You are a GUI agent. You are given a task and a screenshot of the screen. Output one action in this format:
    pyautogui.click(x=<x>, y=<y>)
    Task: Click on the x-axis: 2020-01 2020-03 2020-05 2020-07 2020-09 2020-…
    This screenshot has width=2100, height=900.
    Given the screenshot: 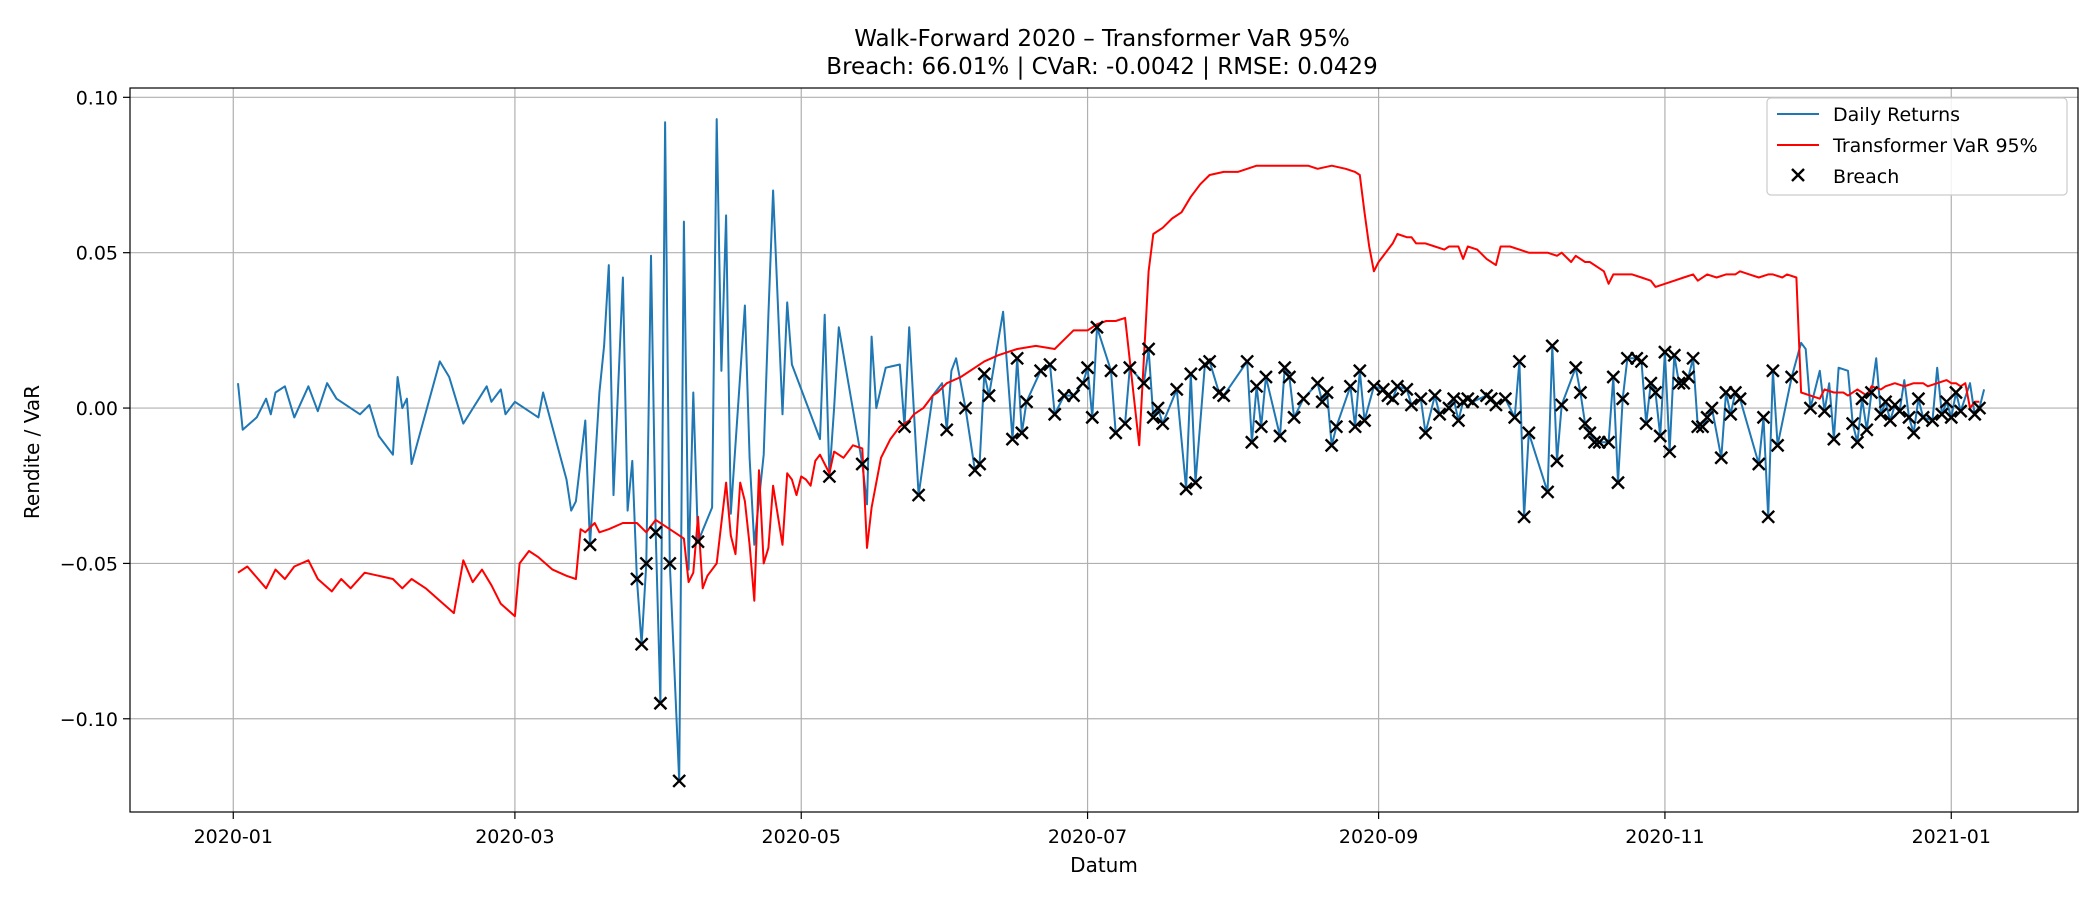 What is the action you would take?
    pyautogui.click(x=1092, y=830)
    